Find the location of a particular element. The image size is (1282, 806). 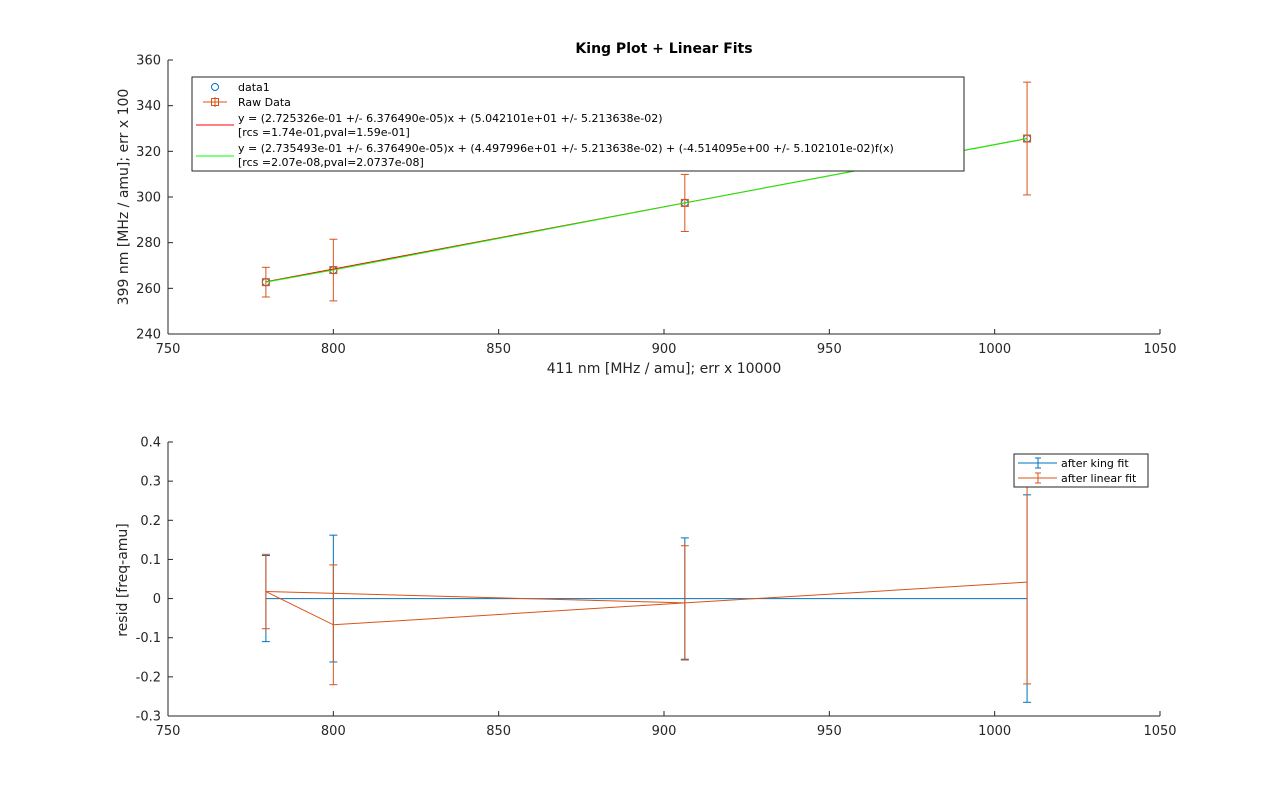

legend-label: after linear fit is located at coordinates (1099, 478).